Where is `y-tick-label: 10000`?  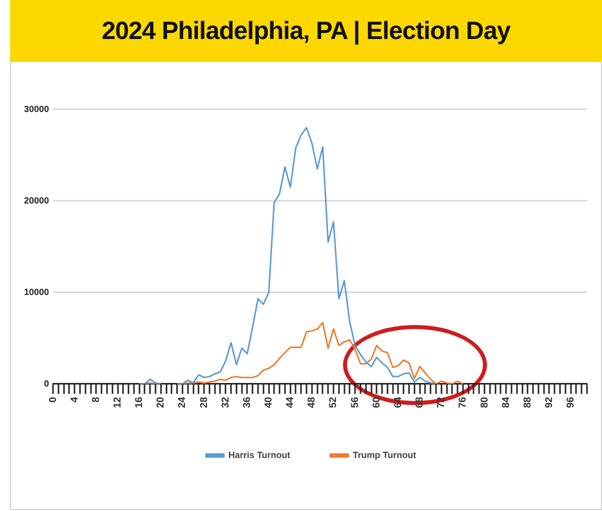 y-tick-label: 10000 is located at coordinates (37, 291).